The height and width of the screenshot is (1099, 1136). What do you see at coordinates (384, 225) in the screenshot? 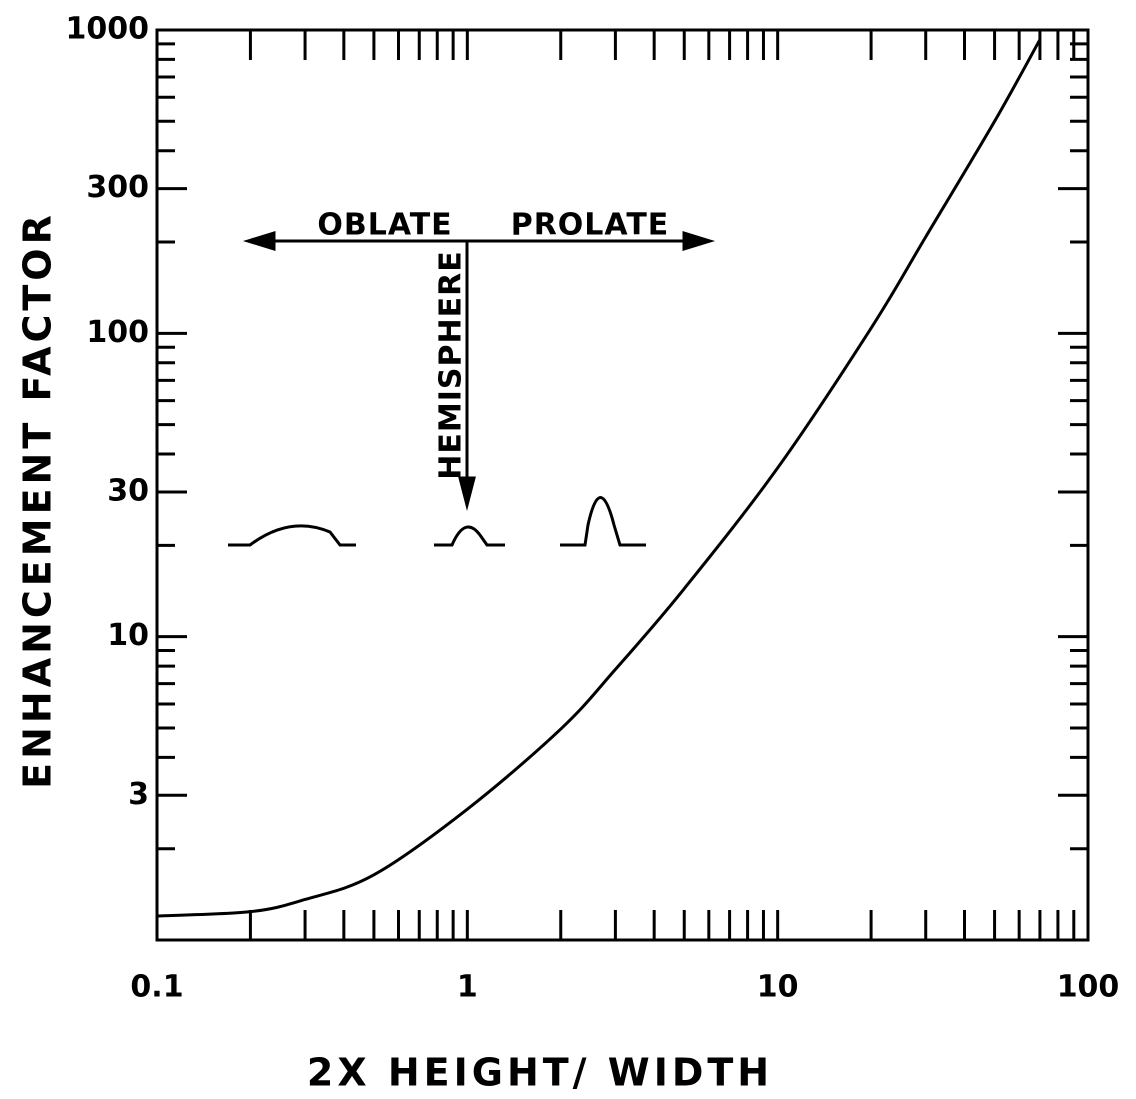
I see `annotation-oblate: OBLATE` at bounding box center [384, 225].